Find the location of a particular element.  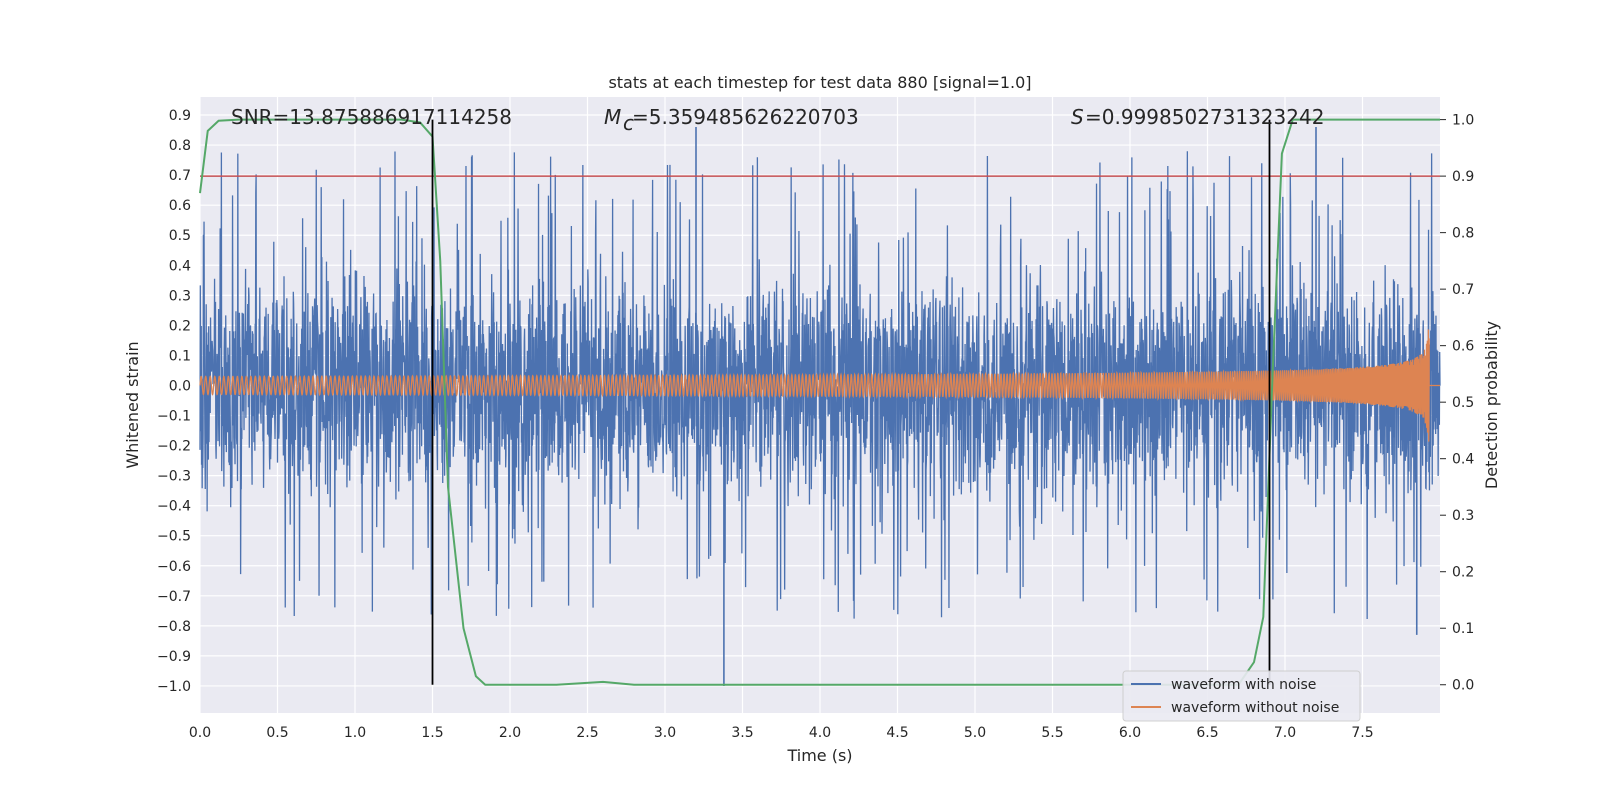

x-tick-label-1: 0.5 is located at coordinates (277, 733).